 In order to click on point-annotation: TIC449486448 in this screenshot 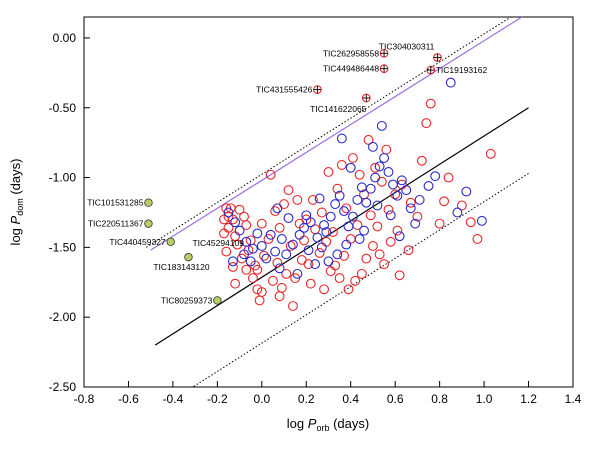, I will do `click(351, 69)`.